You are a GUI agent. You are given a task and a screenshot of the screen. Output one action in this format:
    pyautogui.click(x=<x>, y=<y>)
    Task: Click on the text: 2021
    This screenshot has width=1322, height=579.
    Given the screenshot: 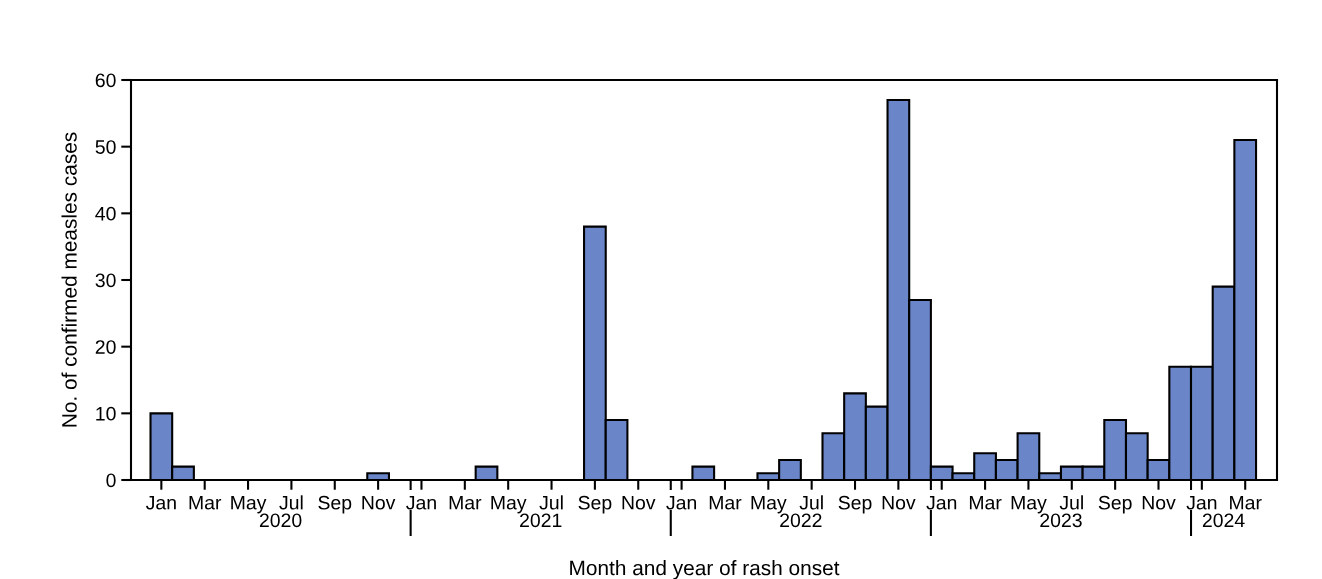 What is the action you would take?
    pyautogui.click(x=541, y=520)
    